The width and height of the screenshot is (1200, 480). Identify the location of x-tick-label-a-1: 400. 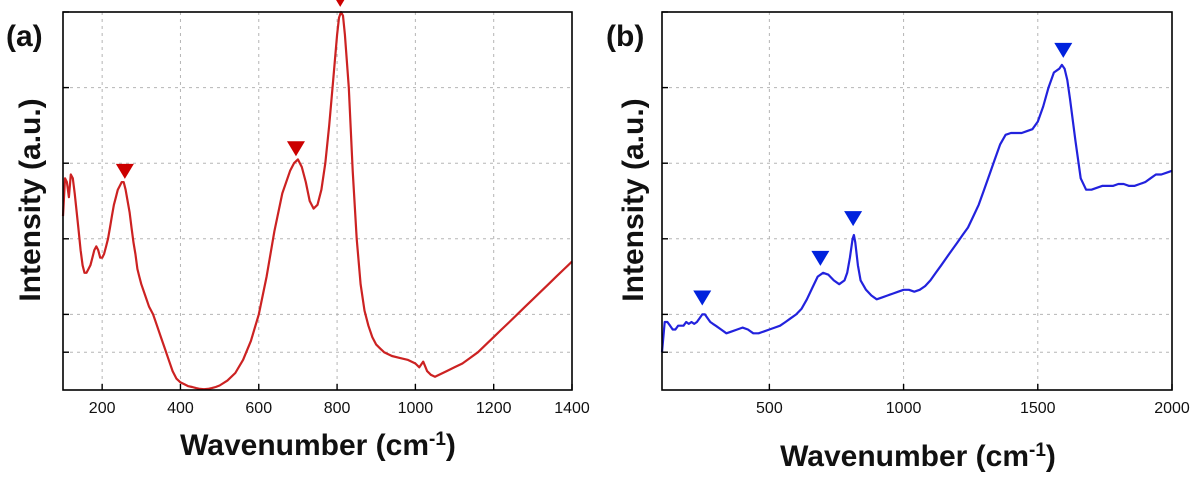
(180, 408).